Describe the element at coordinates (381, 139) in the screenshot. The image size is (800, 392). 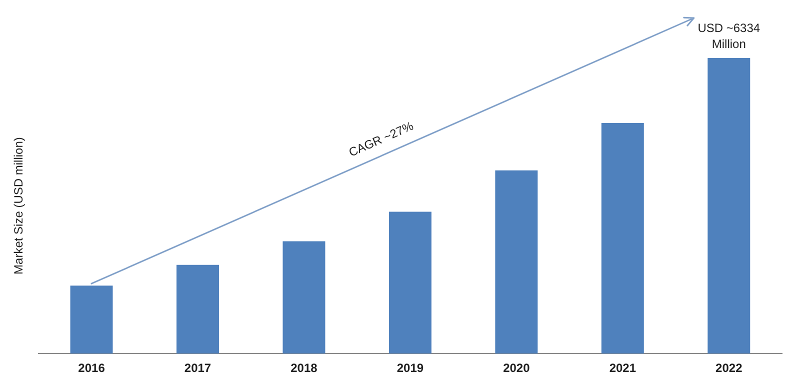
I see `annotation: CAGR ~27%` at that location.